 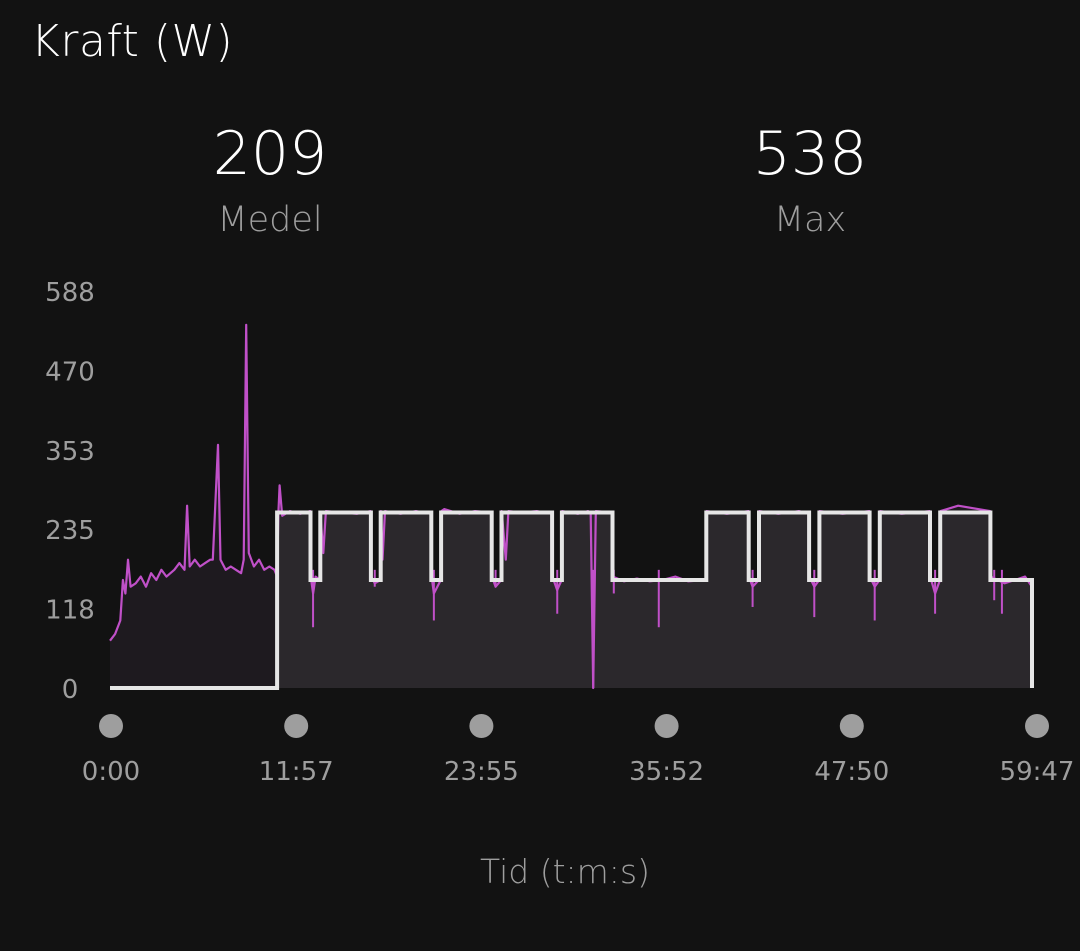 What do you see at coordinates (70, 491) in the screenshot?
I see `y-axis-ticks: 588 470 353 235 118 0` at bounding box center [70, 491].